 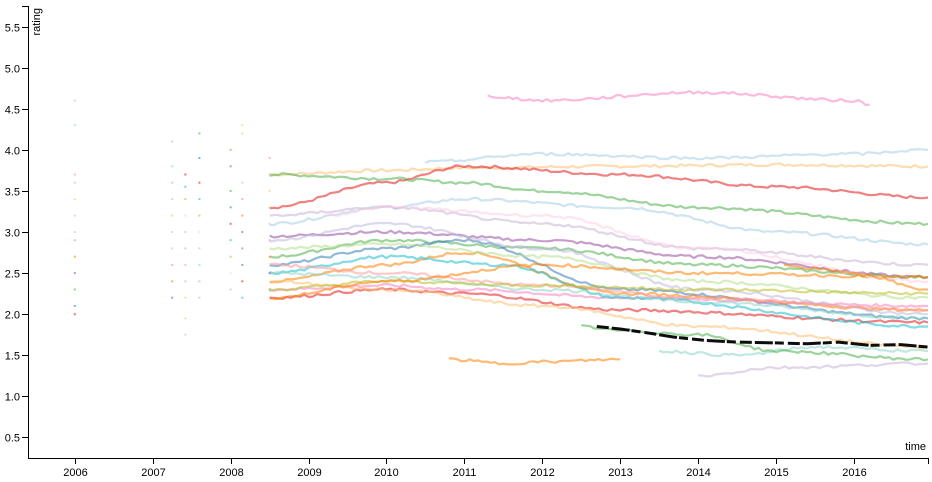 I want to click on y-axis-ticks: 0.5 1.0 1.5 2.0 2.5 3.0 3.5 4.0 4.5 5.0 5.5, so click(x=16, y=234).